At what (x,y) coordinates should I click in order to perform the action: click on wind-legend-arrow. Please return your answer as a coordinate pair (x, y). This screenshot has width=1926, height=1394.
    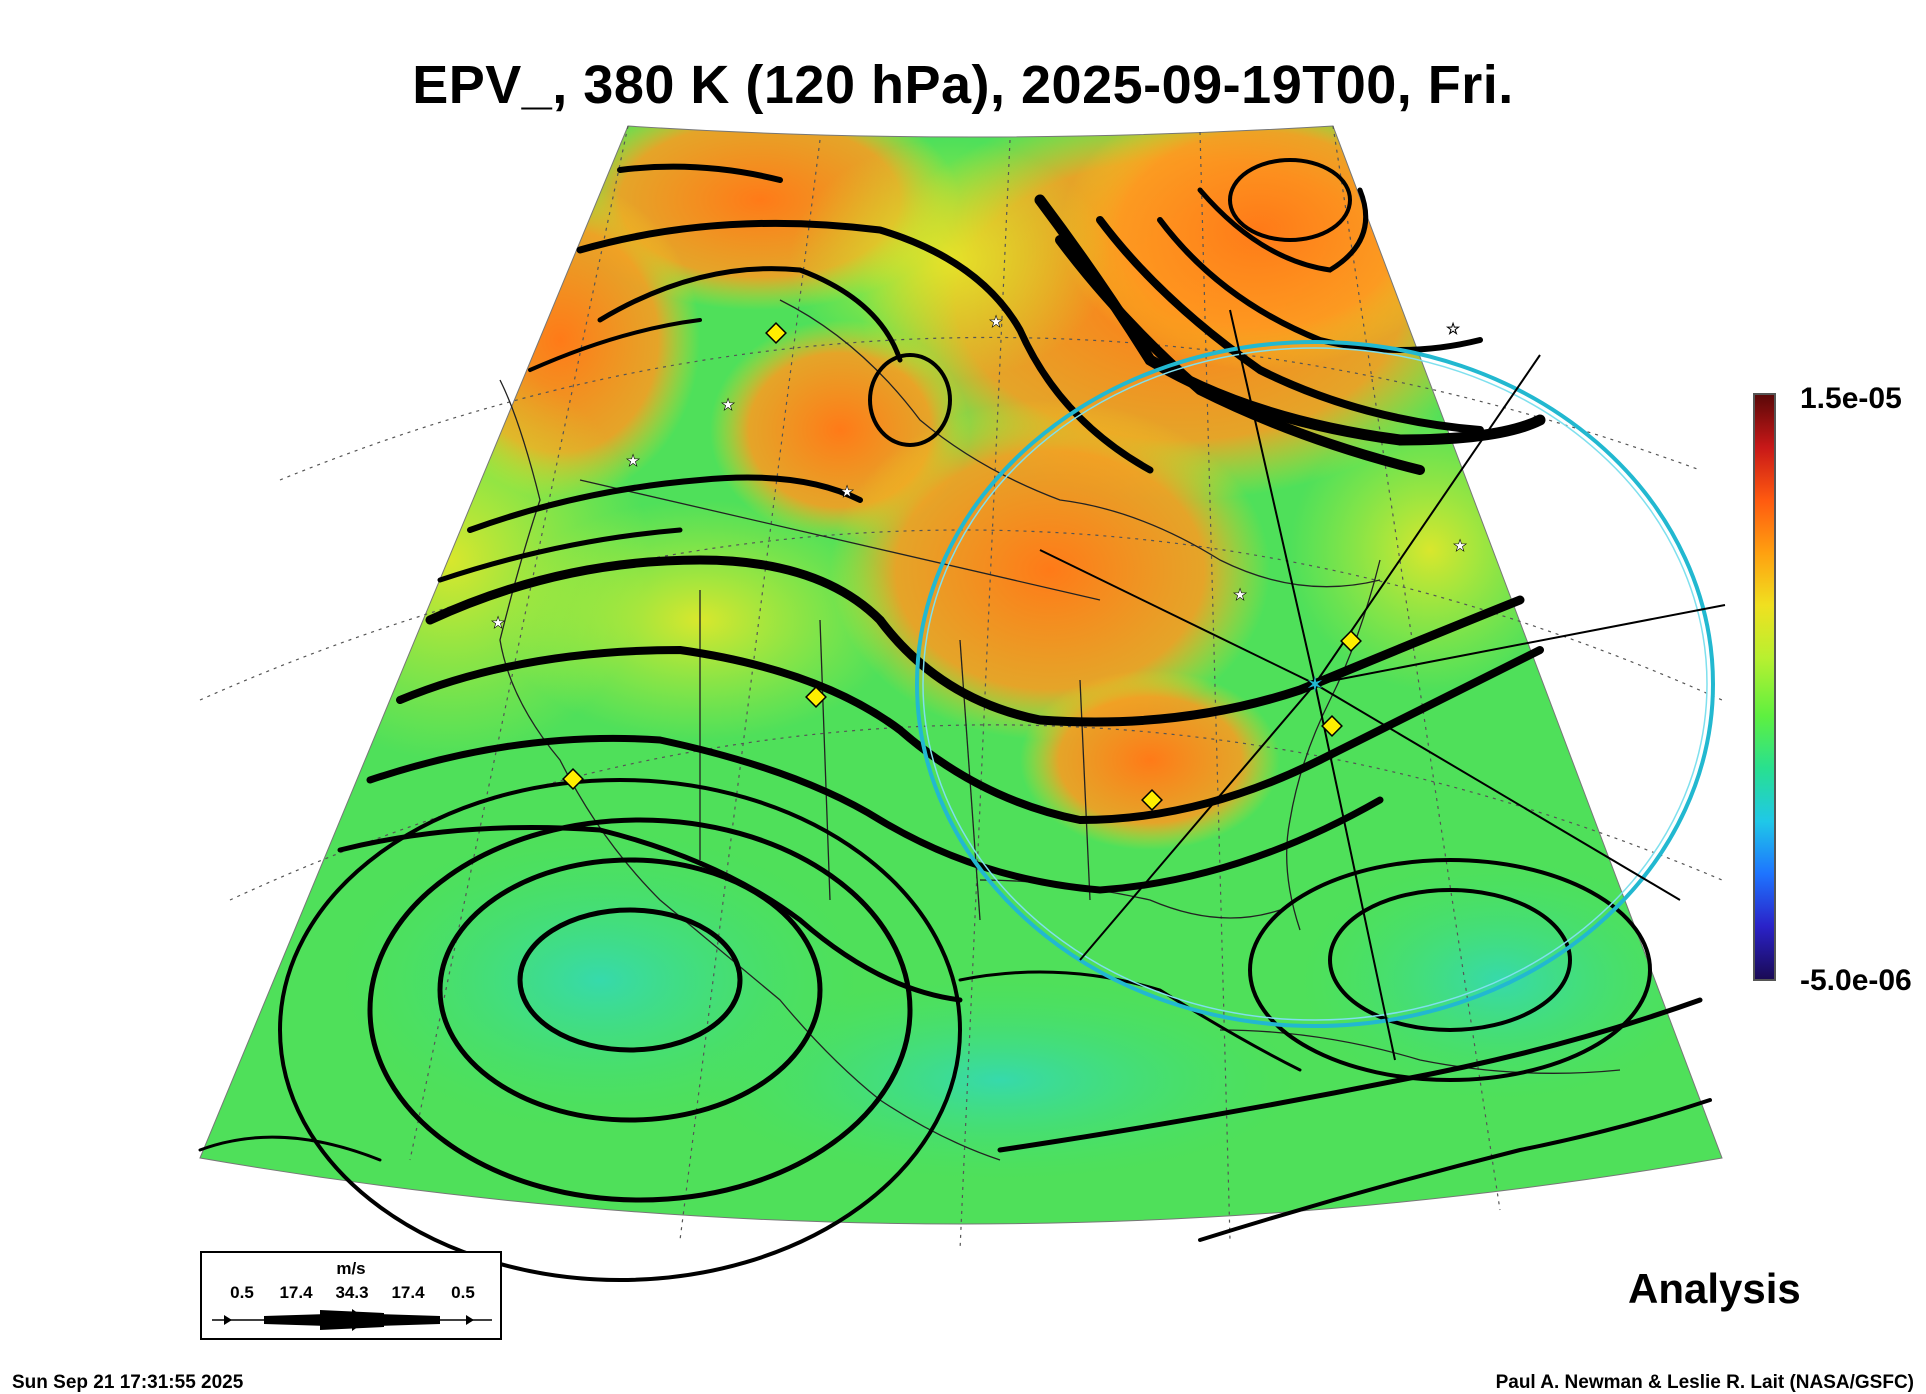
    Looking at the image, I should click on (352, 1320).